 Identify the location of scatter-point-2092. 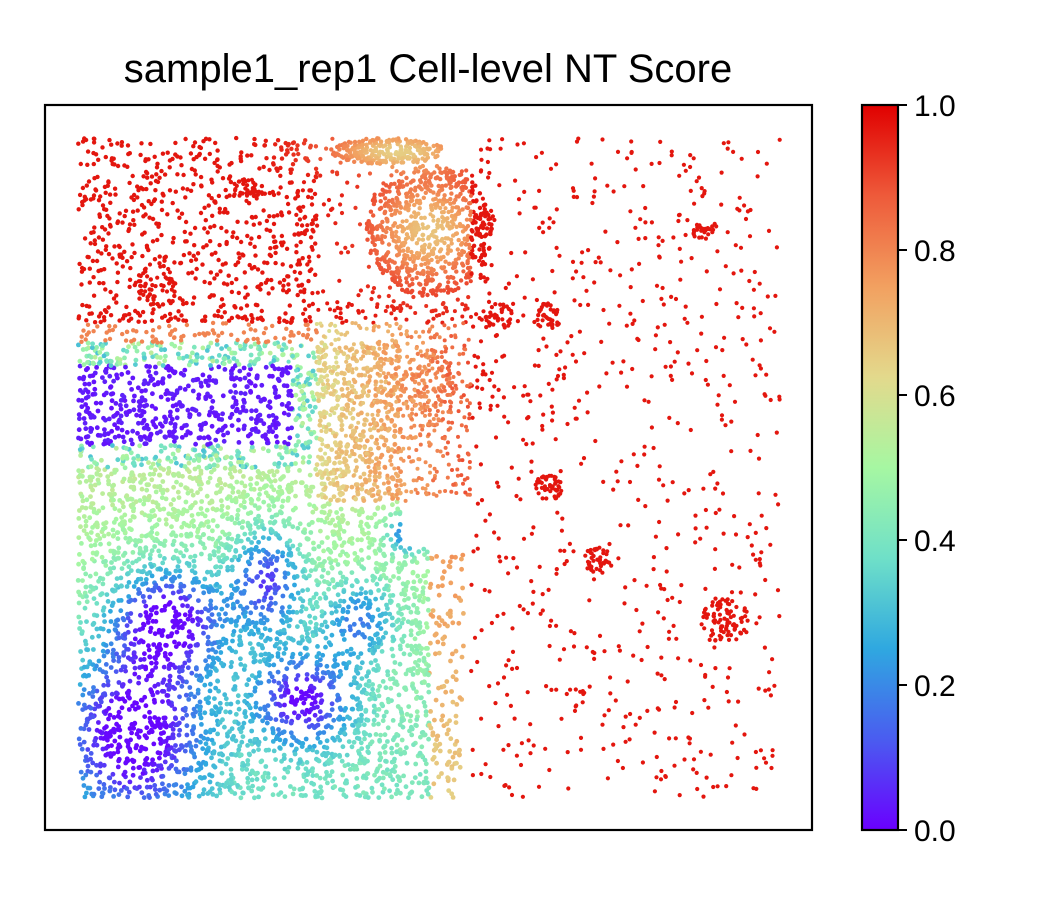
(116, 448).